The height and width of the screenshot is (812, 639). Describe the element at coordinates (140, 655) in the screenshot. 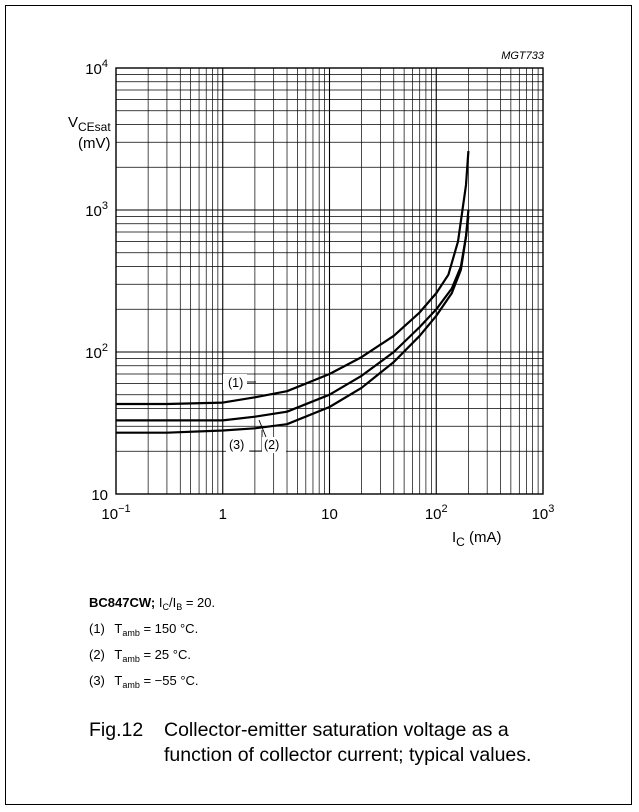

I see `note-item-2: (2) Tamb = 25 °C.` at that location.